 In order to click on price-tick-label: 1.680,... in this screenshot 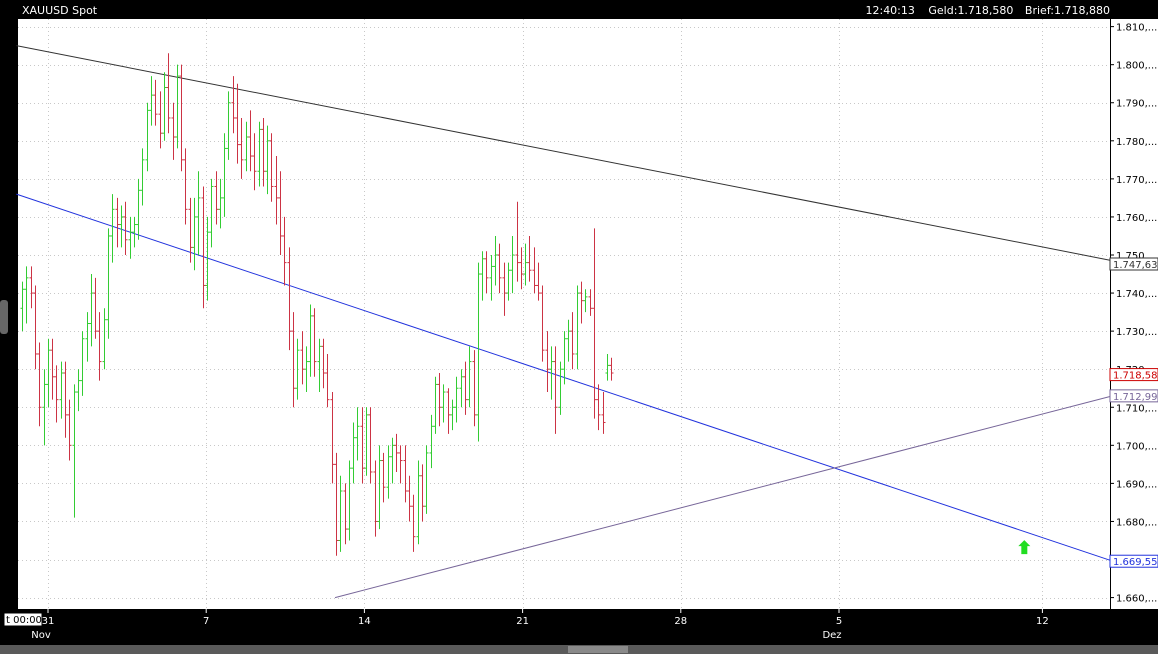, I will do `click(1136, 522)`.